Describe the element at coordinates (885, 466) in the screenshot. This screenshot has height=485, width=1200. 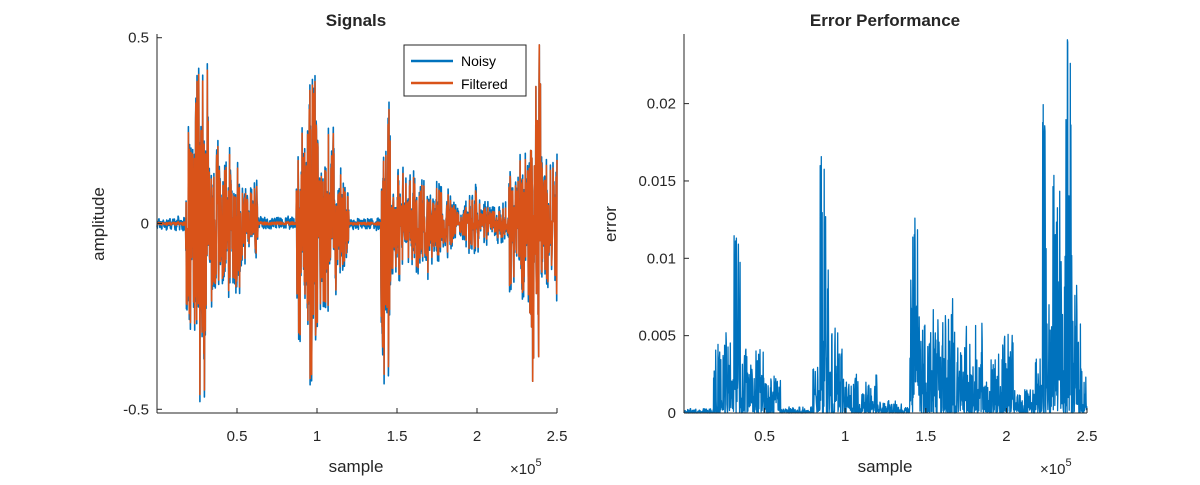
I see `error-x-label: sample` at that location.